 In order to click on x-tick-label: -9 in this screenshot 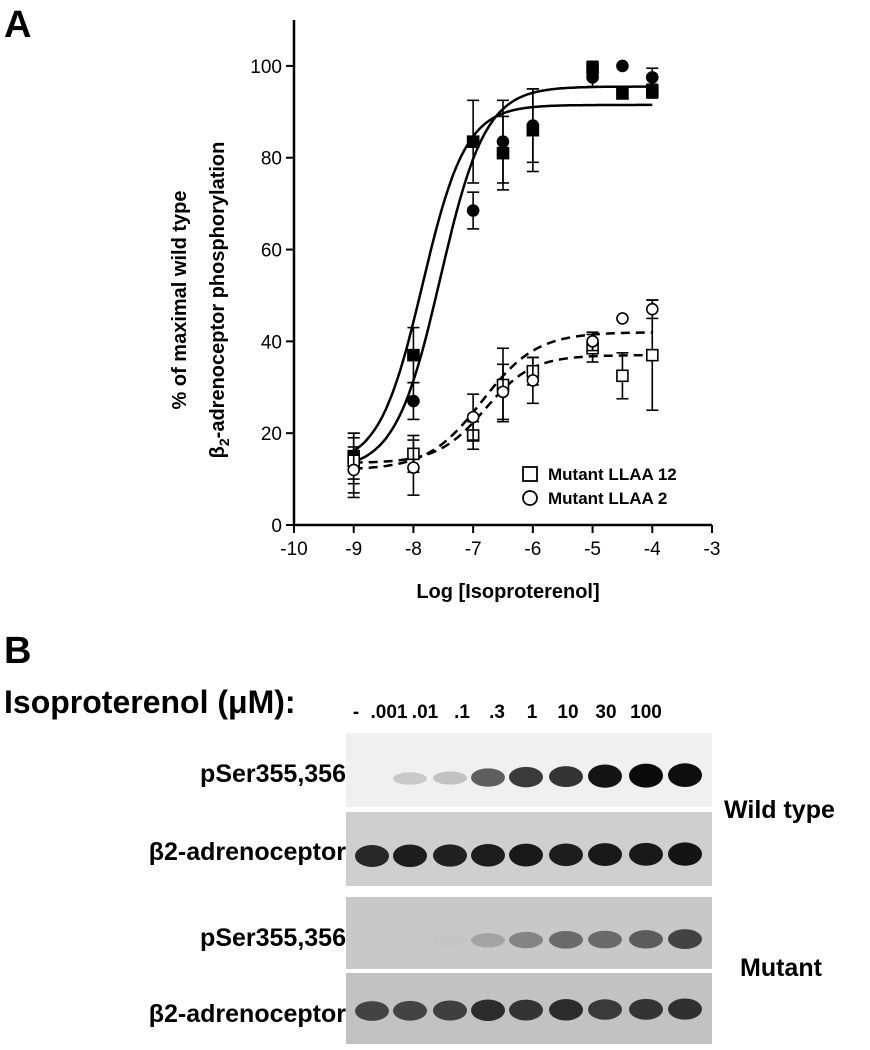, I will do `click(353, 549)`.